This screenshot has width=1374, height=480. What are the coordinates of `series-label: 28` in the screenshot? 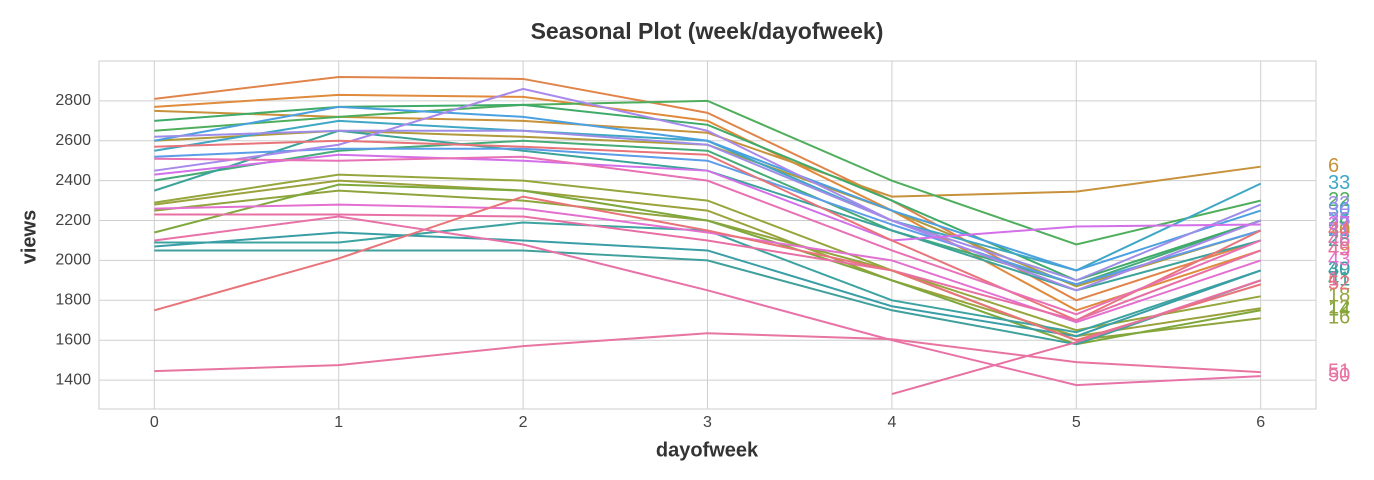 It's located at (1339, 240).